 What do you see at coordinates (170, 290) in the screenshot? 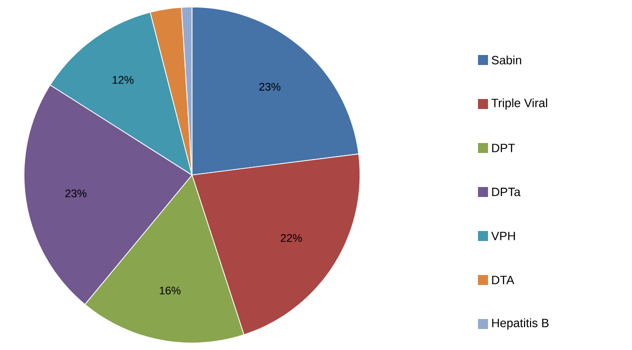
I see `data-label: 16%` at bounding box center [170, 290].